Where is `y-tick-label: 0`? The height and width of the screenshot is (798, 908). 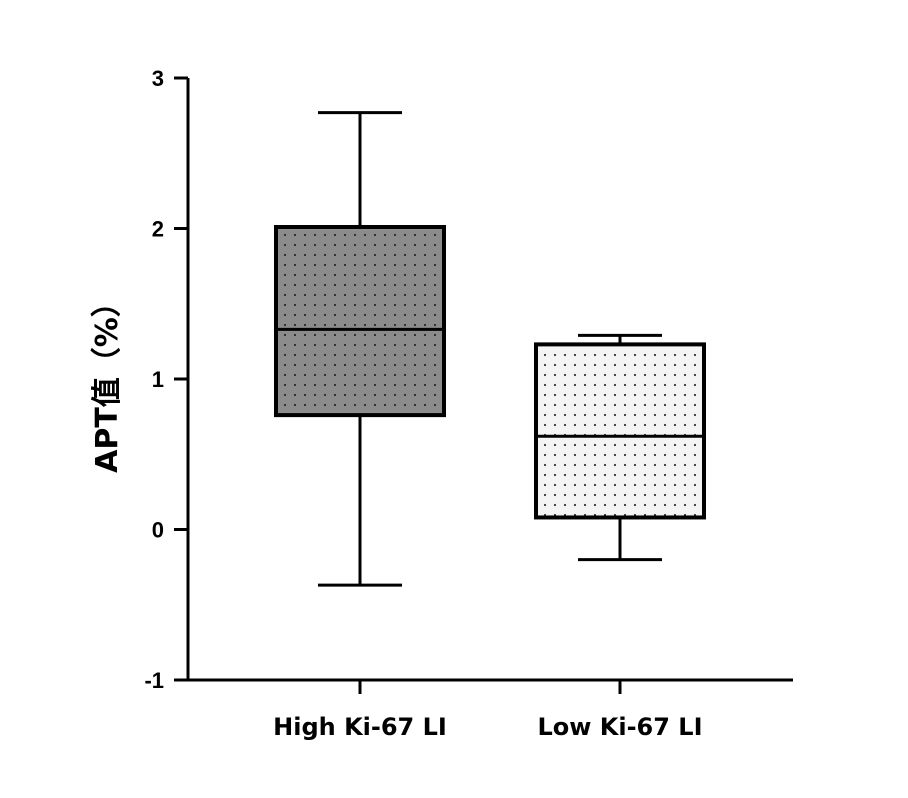 y-tick-label: 0 is located at coordinates (158, 530).